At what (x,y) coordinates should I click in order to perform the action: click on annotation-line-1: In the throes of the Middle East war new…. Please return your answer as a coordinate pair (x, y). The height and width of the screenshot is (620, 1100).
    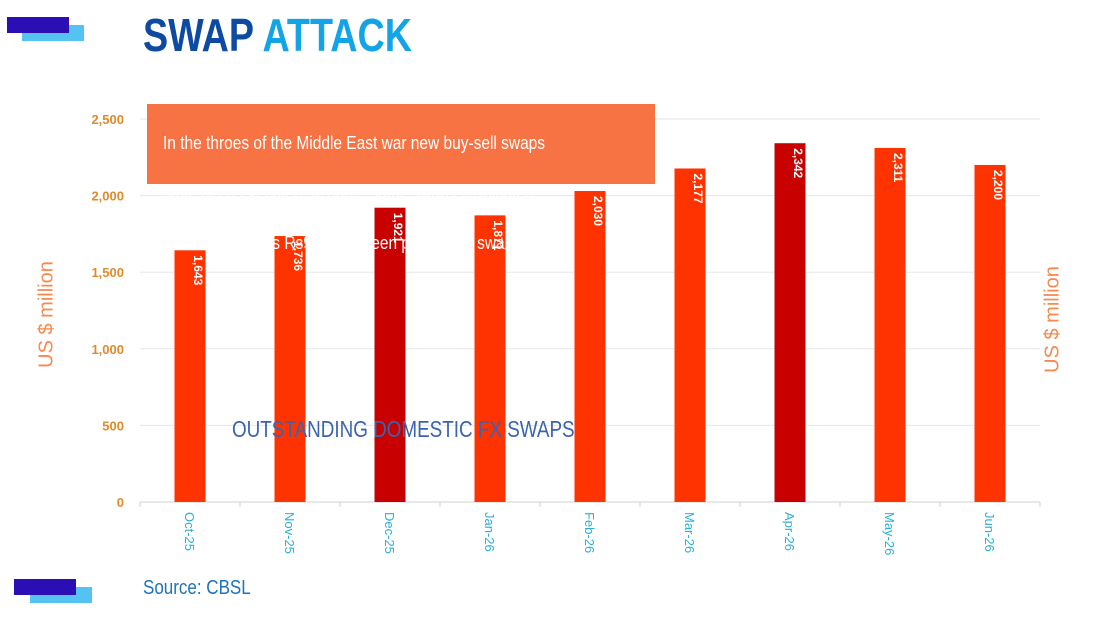
    Looking at the image, I should click on (354, 143).